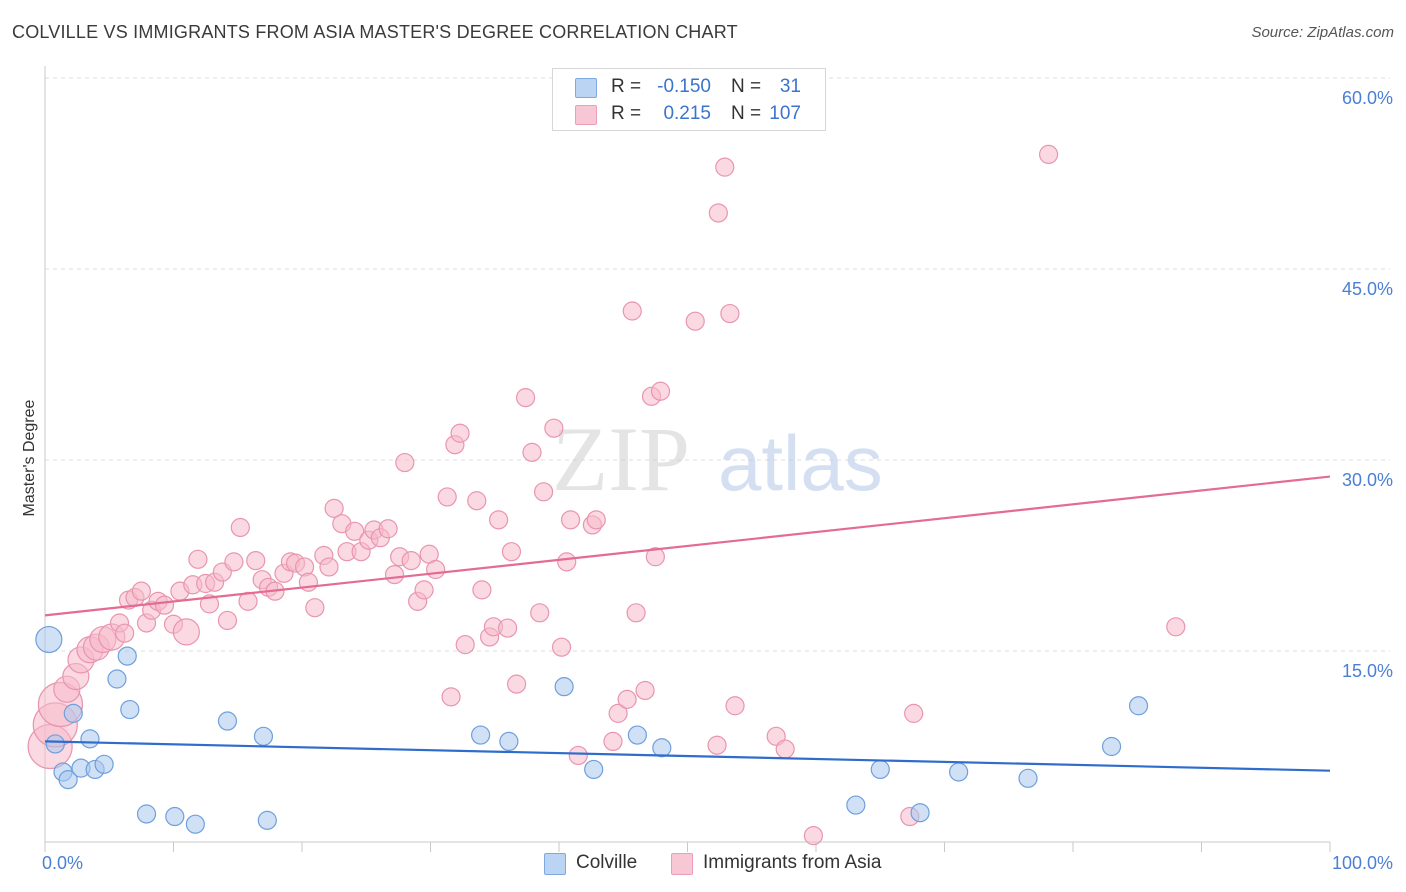 The width and height of the screenshot is (1406, 892). Describe the element at coordinates (626, 113) in the screenshot. I see `legend-r-label: R =` at that location.